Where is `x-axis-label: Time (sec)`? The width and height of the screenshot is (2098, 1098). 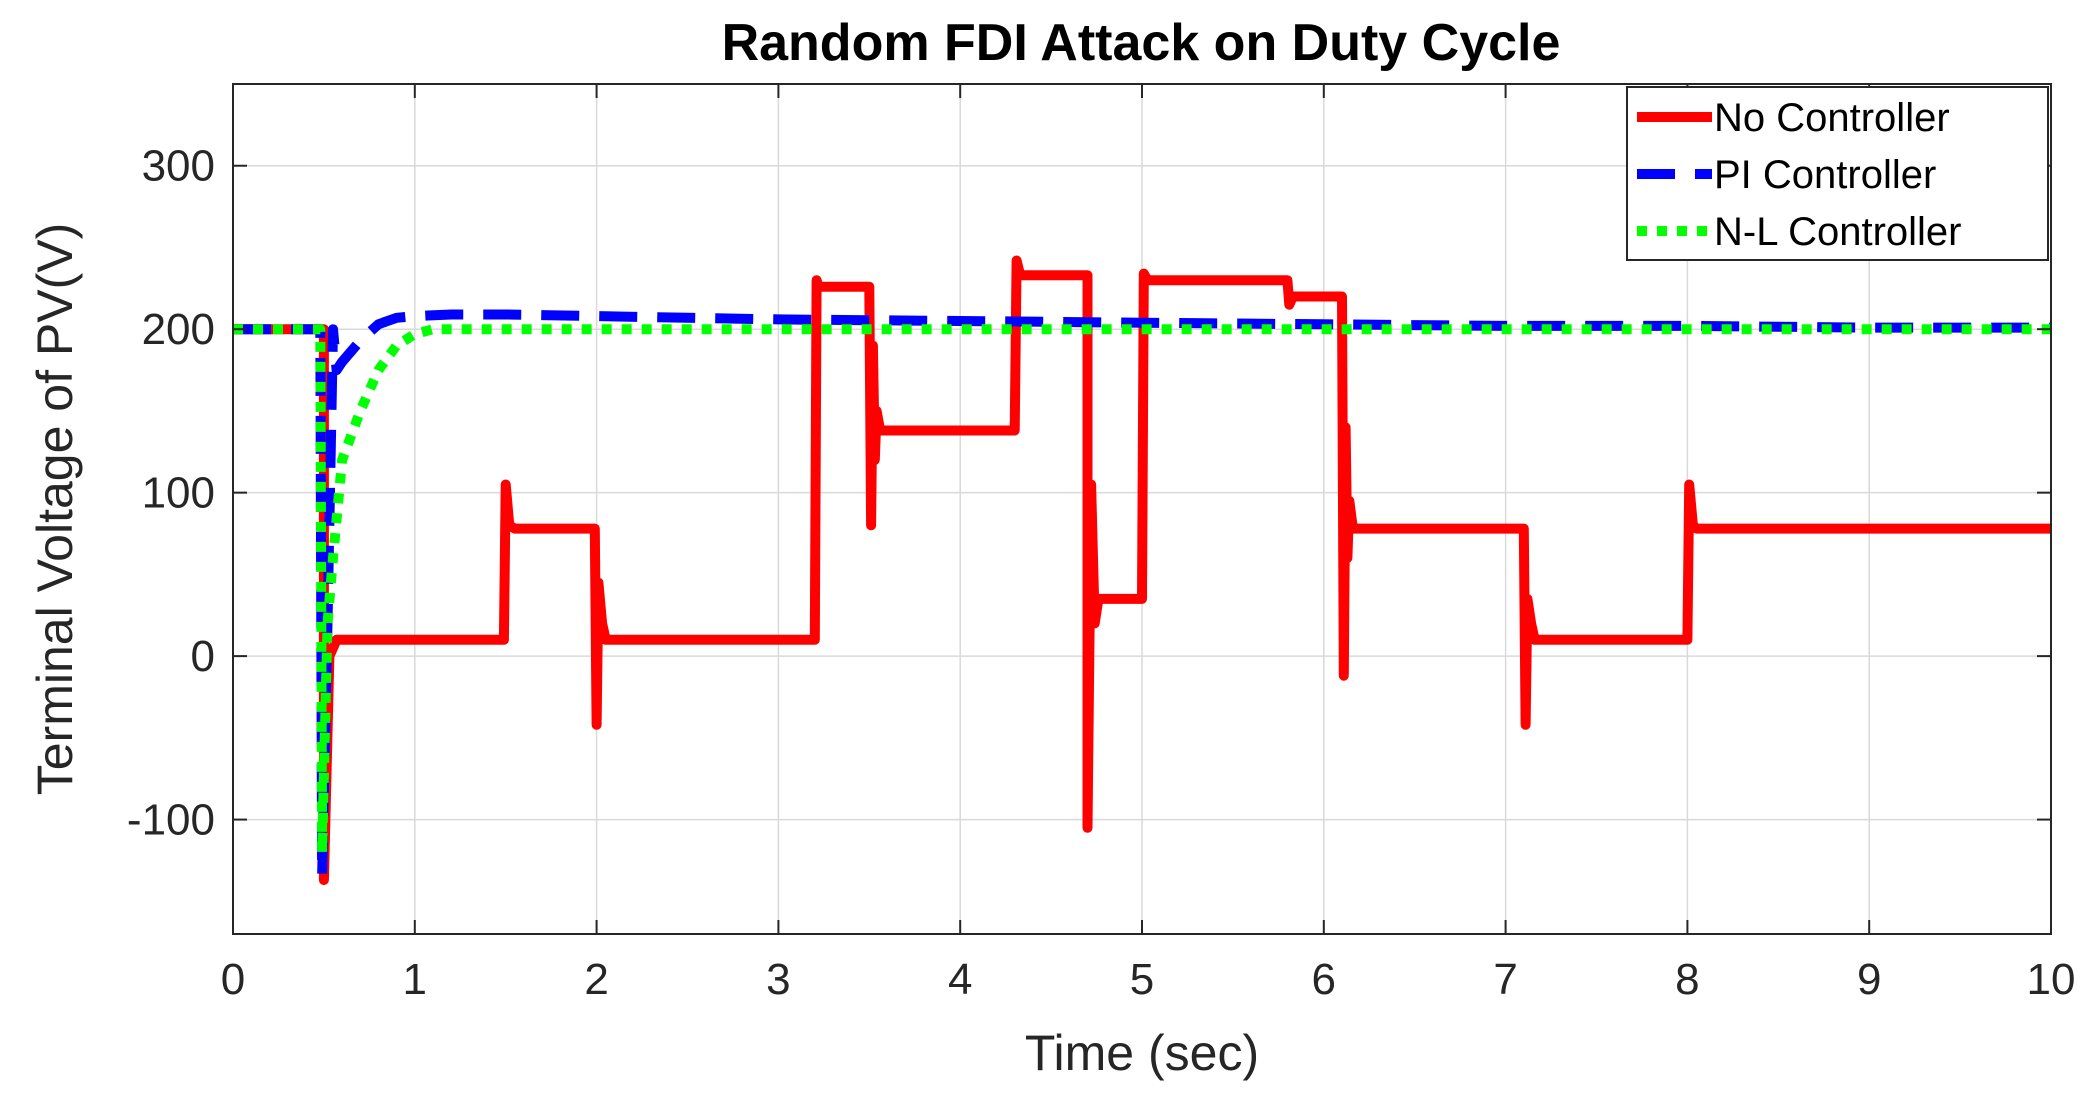
x-axis-label: Time (sec) is located at coordinates (1142, 1053).